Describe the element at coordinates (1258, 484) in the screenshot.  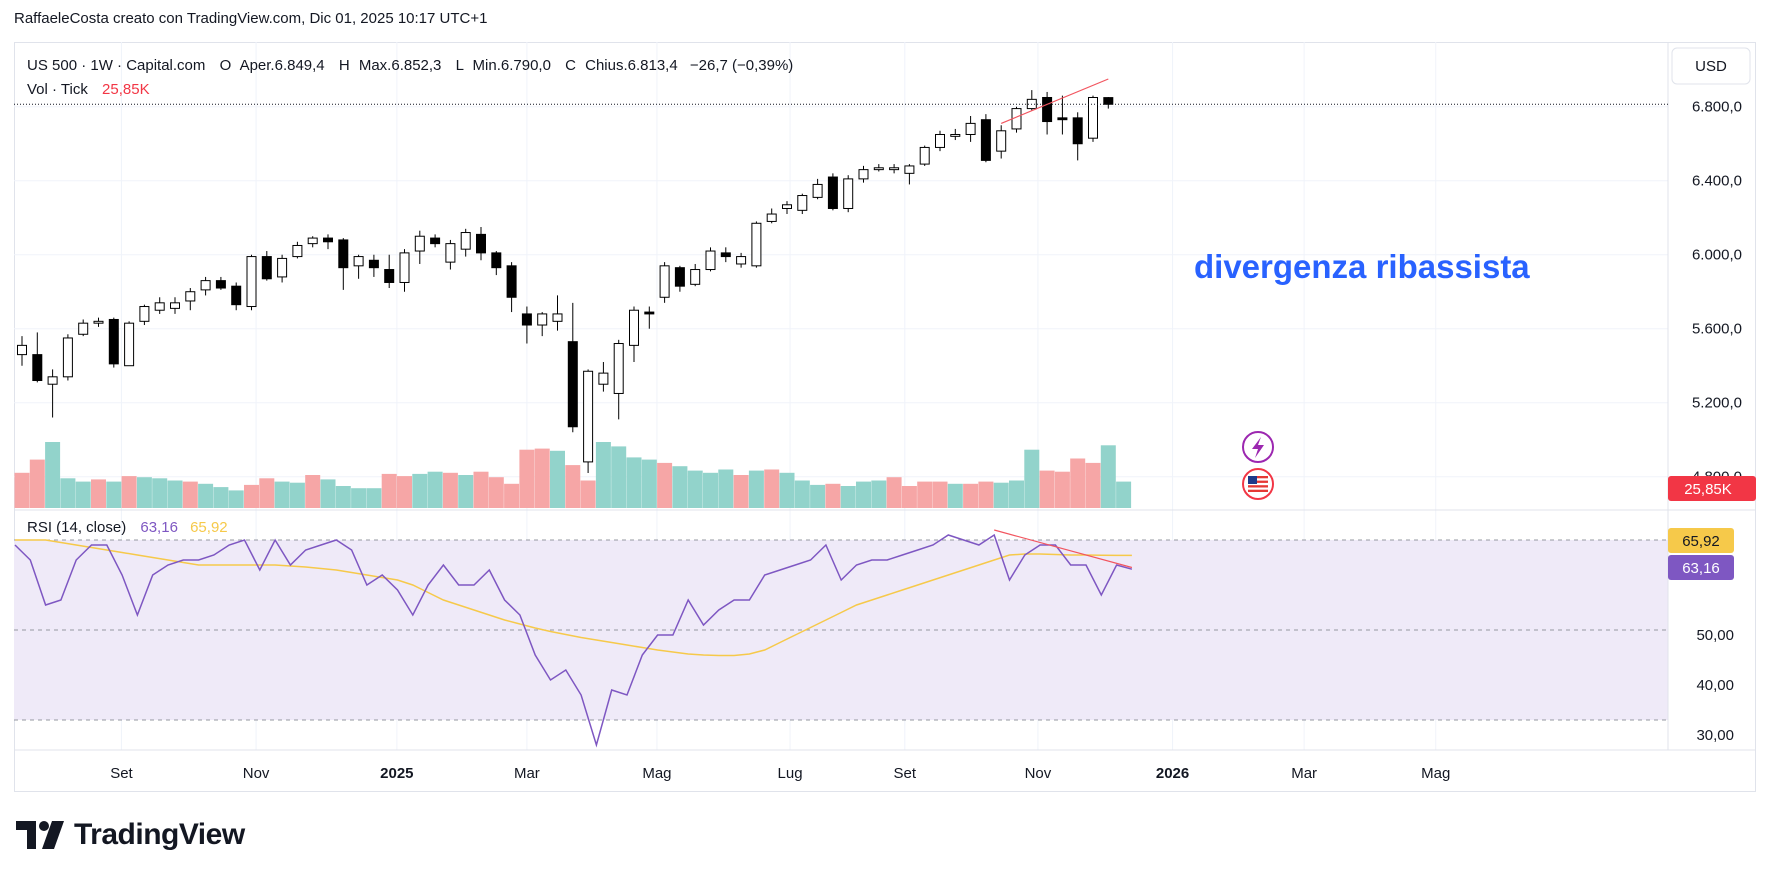
I see `us-flag-event-icon` at that location.